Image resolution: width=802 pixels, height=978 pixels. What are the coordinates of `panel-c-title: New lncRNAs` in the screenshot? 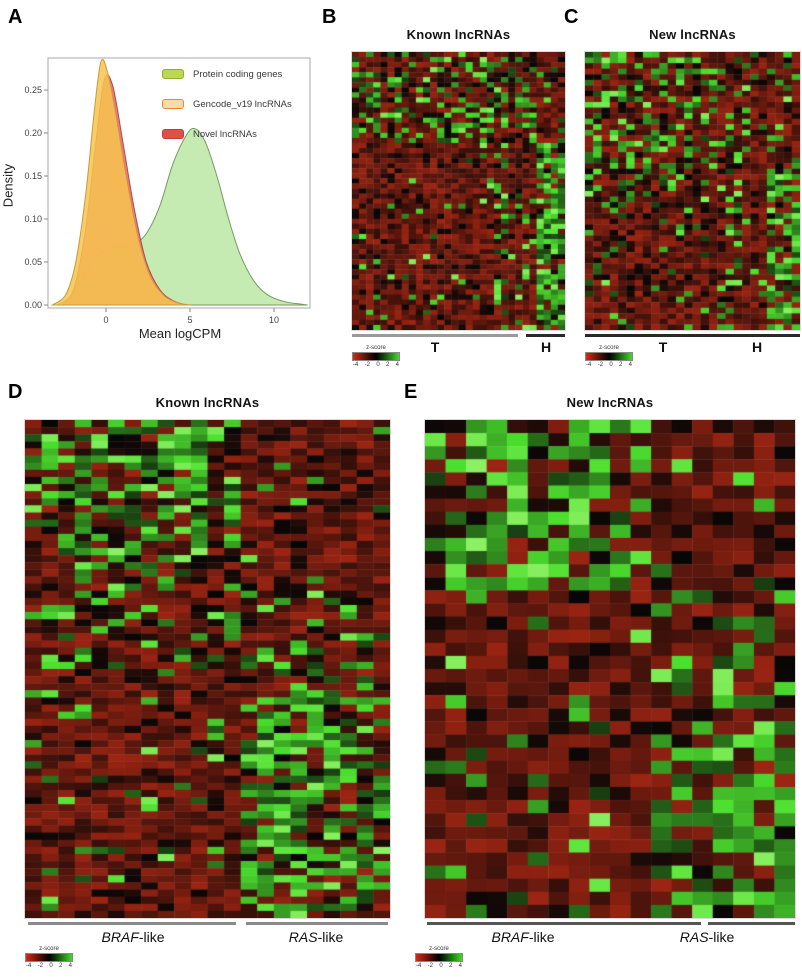 It's located at (692, 34).